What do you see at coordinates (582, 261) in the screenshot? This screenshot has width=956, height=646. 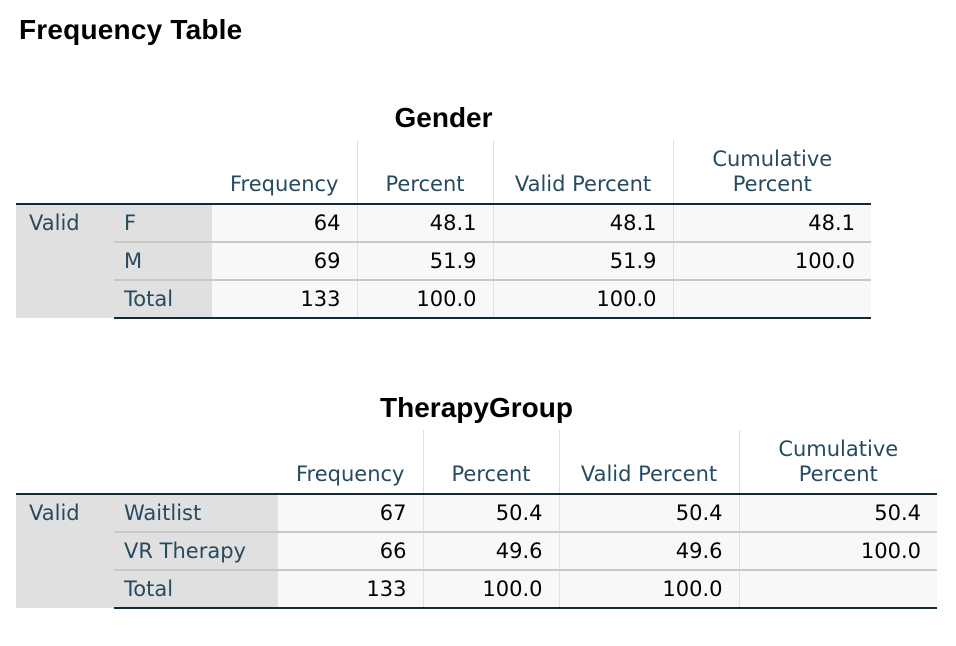 I see `valid-percent-cell: 51.9` at bounding box center [582, 261].